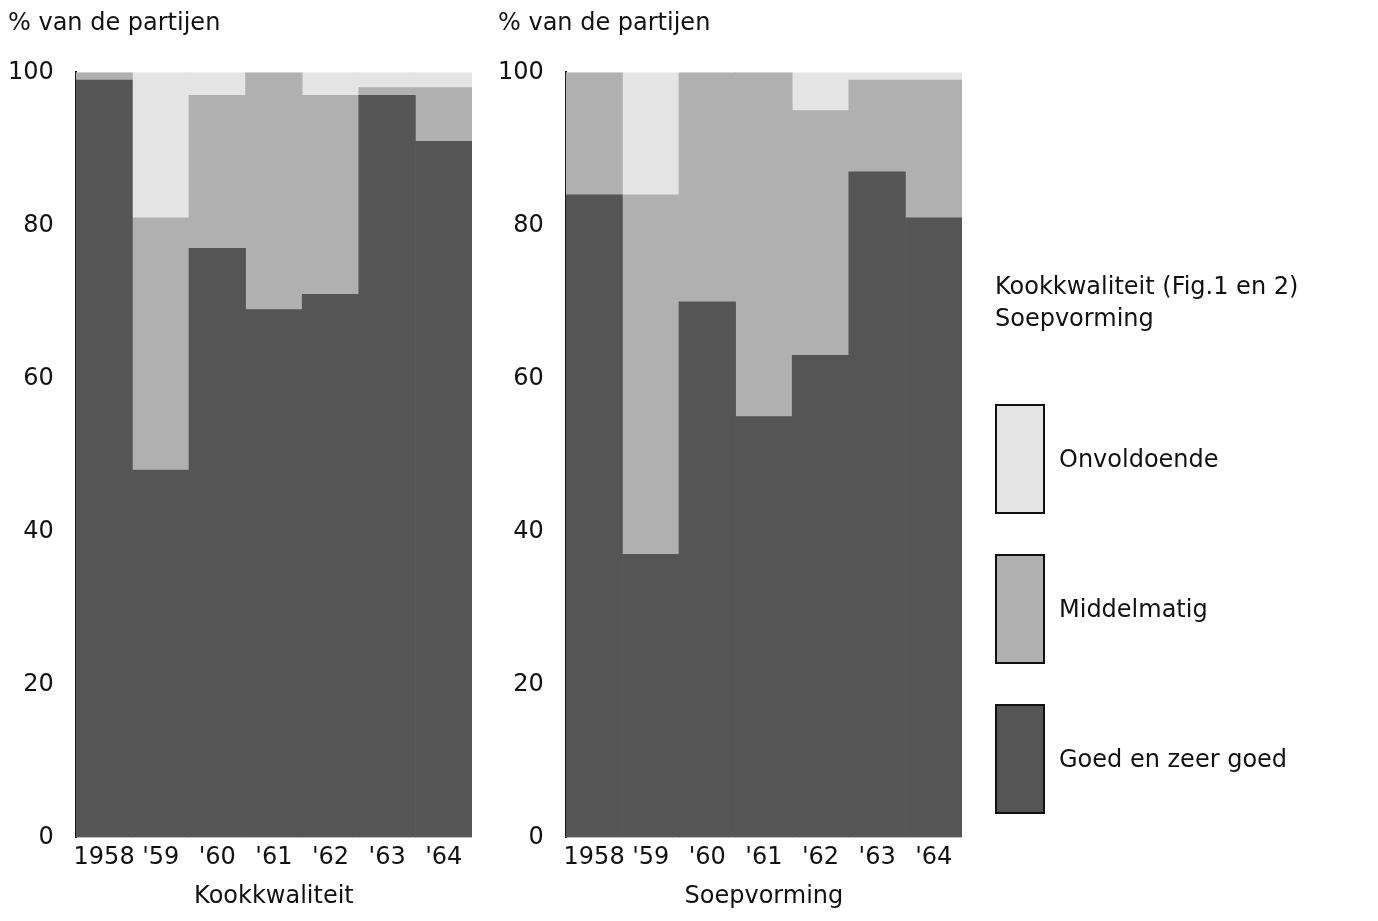 This screenshot has height=921, width=1378. What do you see at coordinates (1173, 759) in the screenshot?
I see `text: Goed en zeer goed` at bounding box center [1173, 759].